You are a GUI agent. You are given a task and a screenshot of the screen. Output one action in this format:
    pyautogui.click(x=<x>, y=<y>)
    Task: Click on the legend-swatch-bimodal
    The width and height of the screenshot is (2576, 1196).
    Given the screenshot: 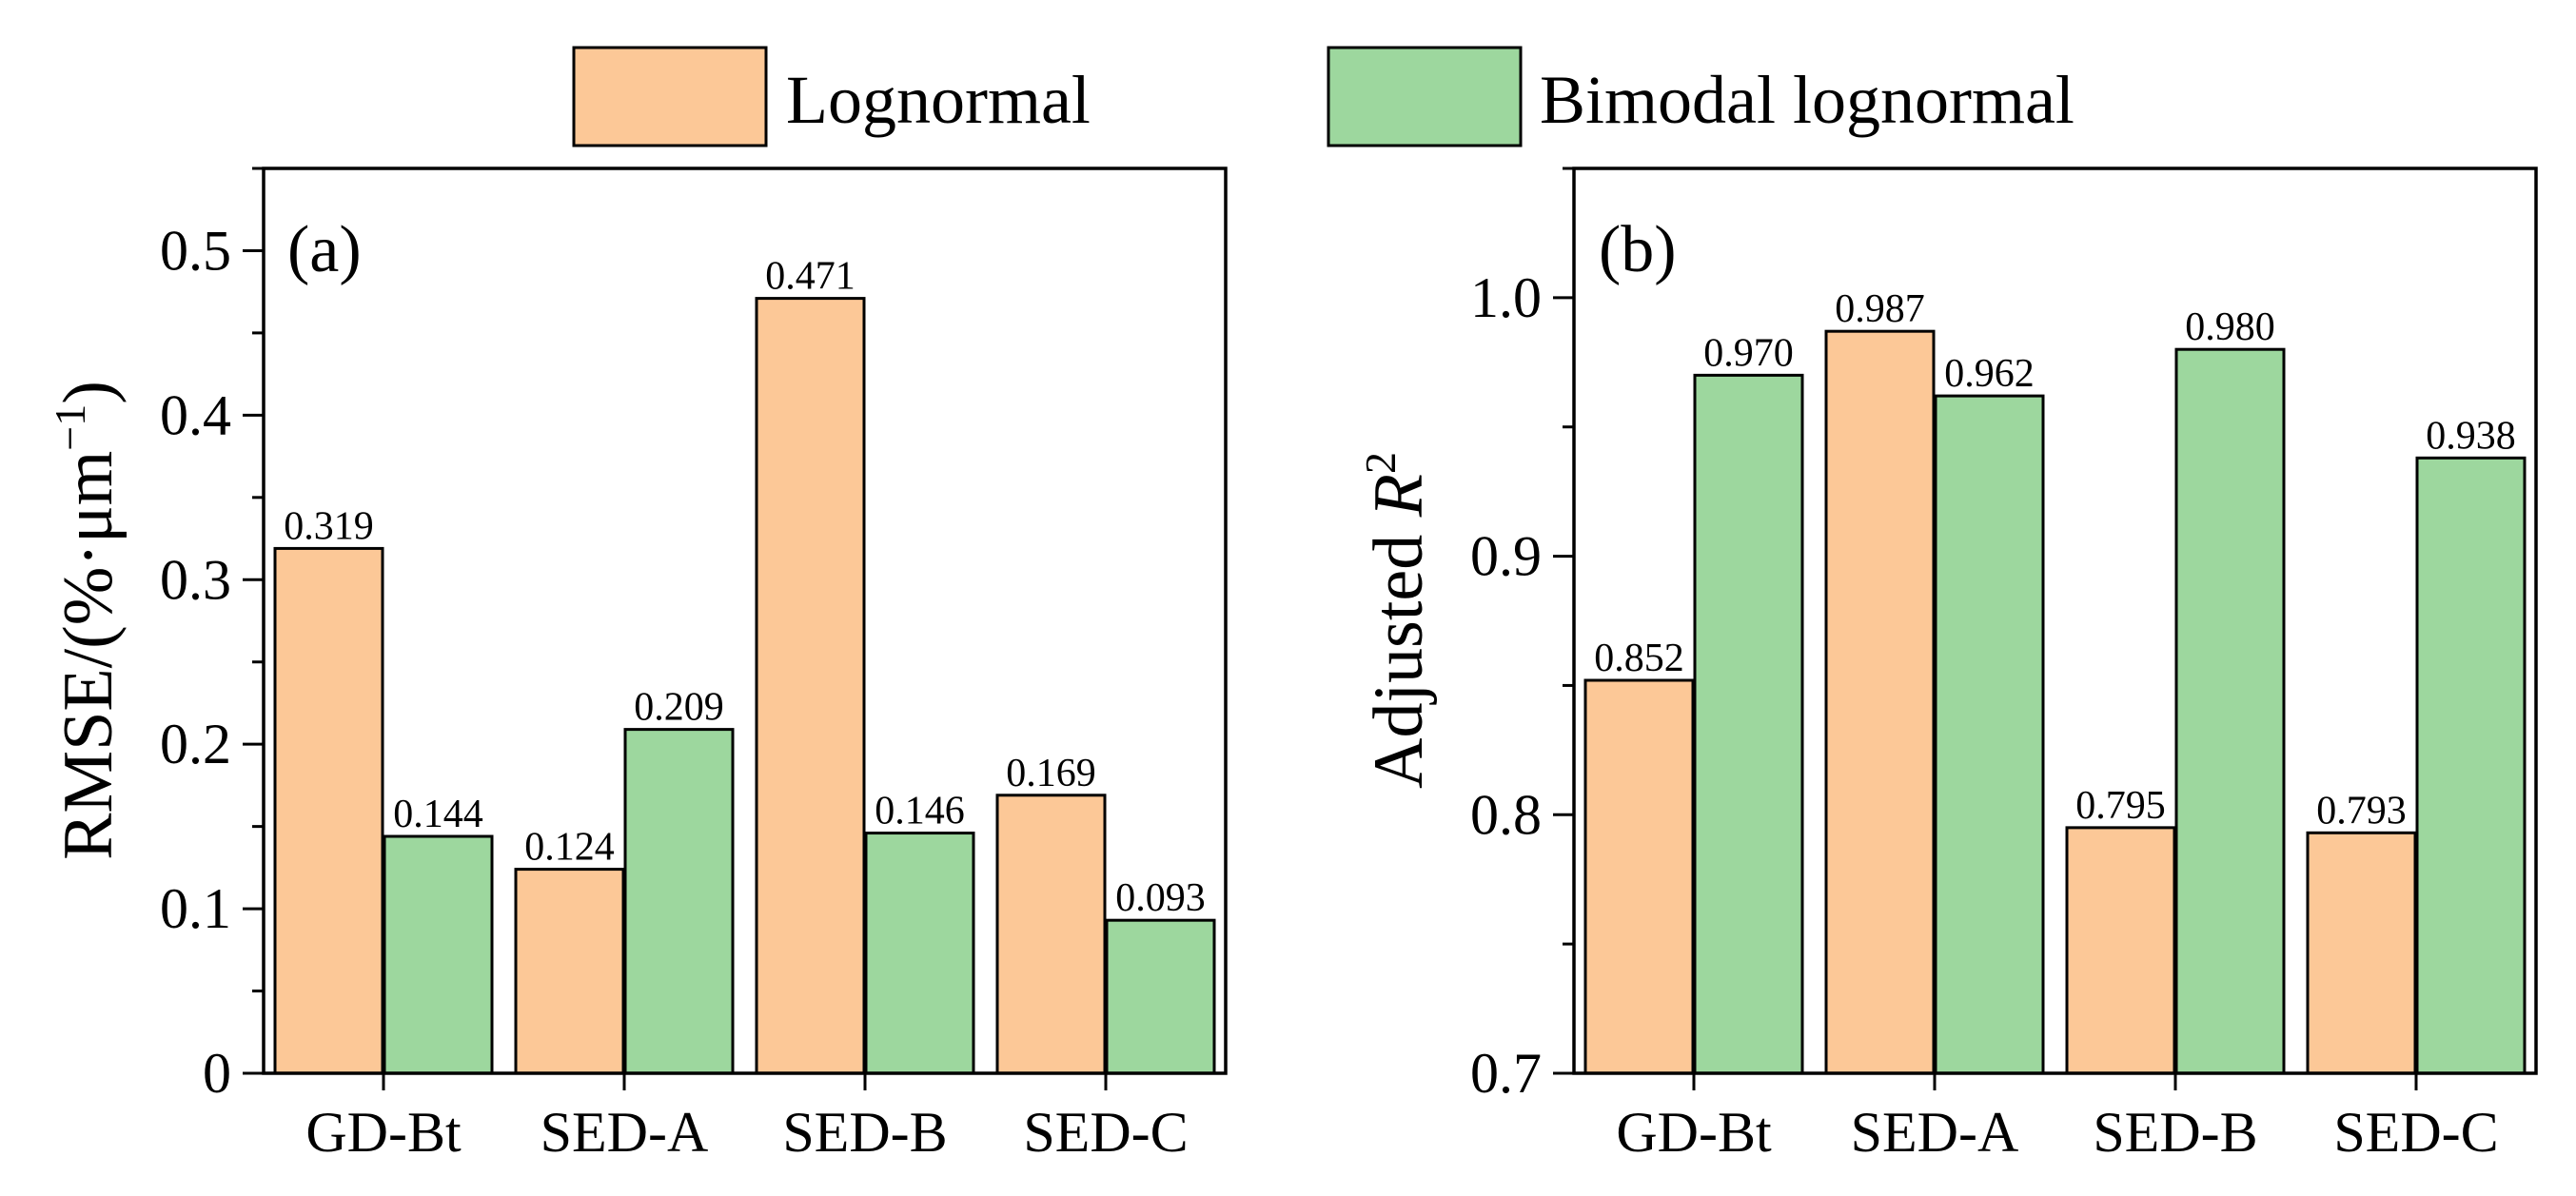 What is the action you would take?
    pyautogui.click(x=1425, y=96)
    